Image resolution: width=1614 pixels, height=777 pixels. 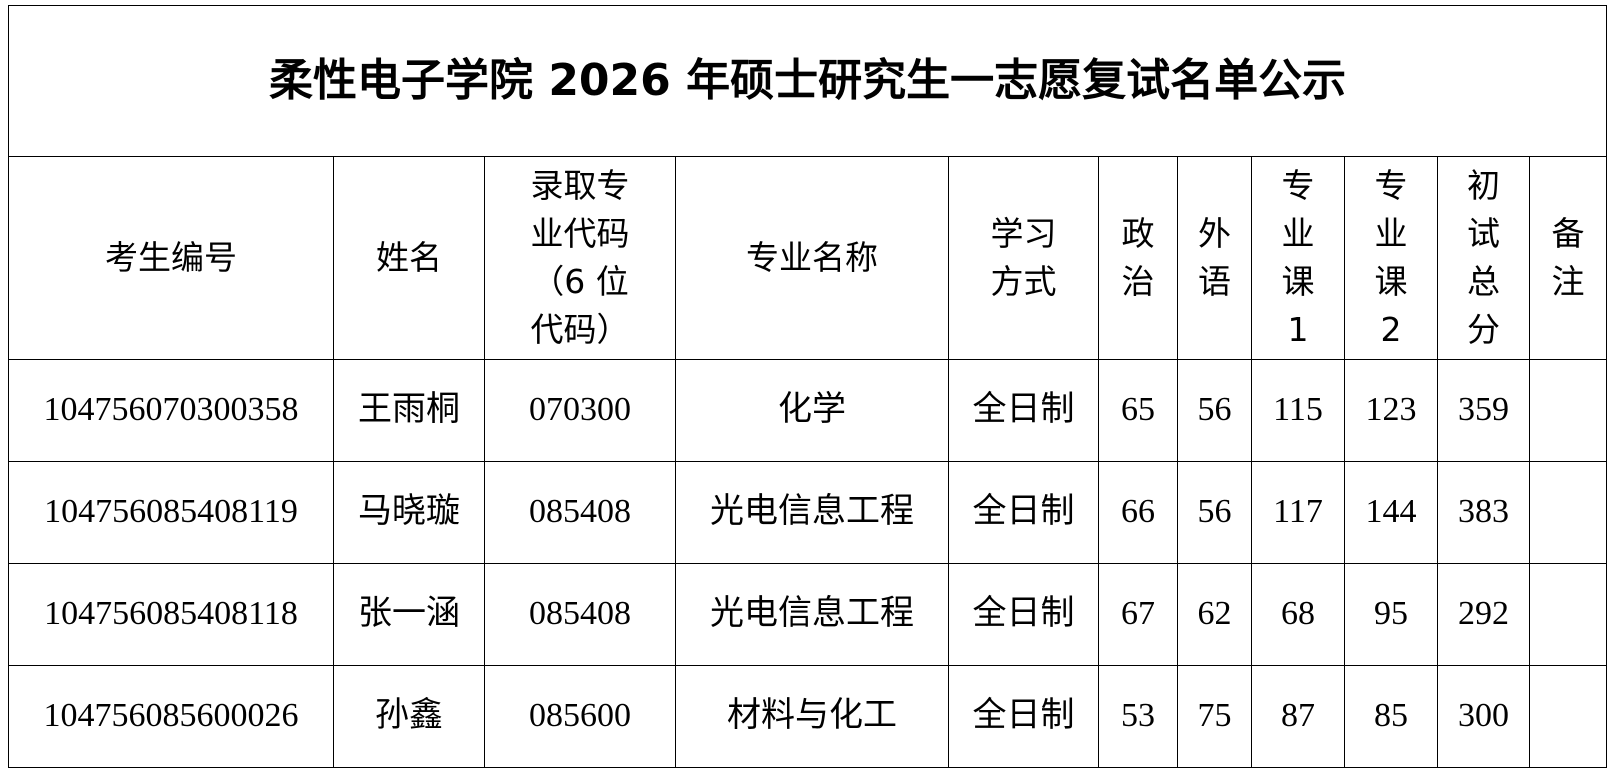 What do you see at coordinates (1483, 716) in the screenshot?
I see `cell: 300` at bounding box center [1483, 716].